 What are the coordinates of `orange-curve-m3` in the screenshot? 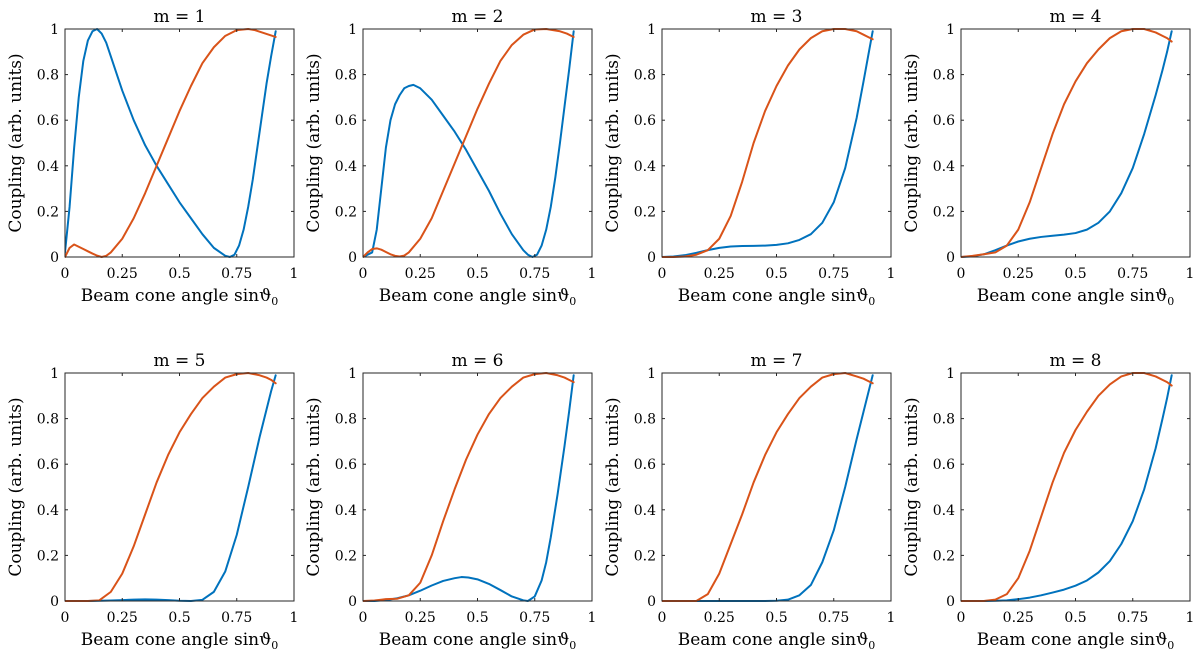 It's located at (768, 143).